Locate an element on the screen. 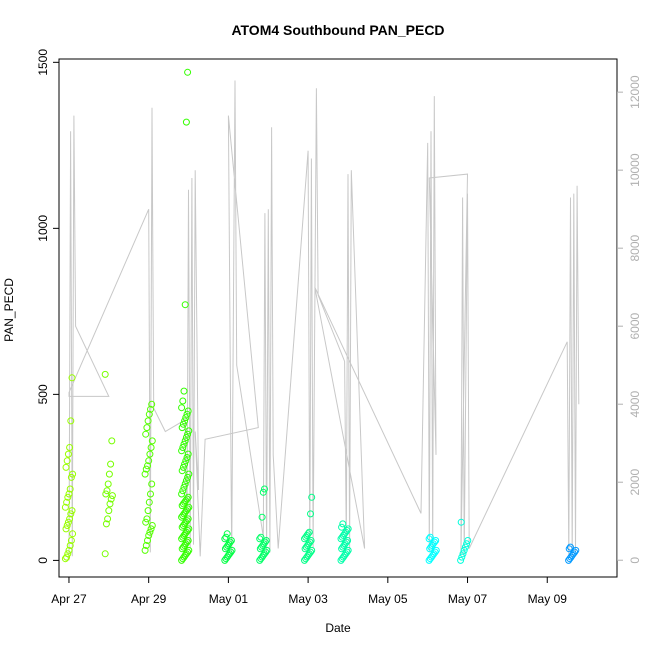 The image size is (650, 650). chart-title: ATOM4 Southbound PAN_PECD is located at coordinates (337, 30).